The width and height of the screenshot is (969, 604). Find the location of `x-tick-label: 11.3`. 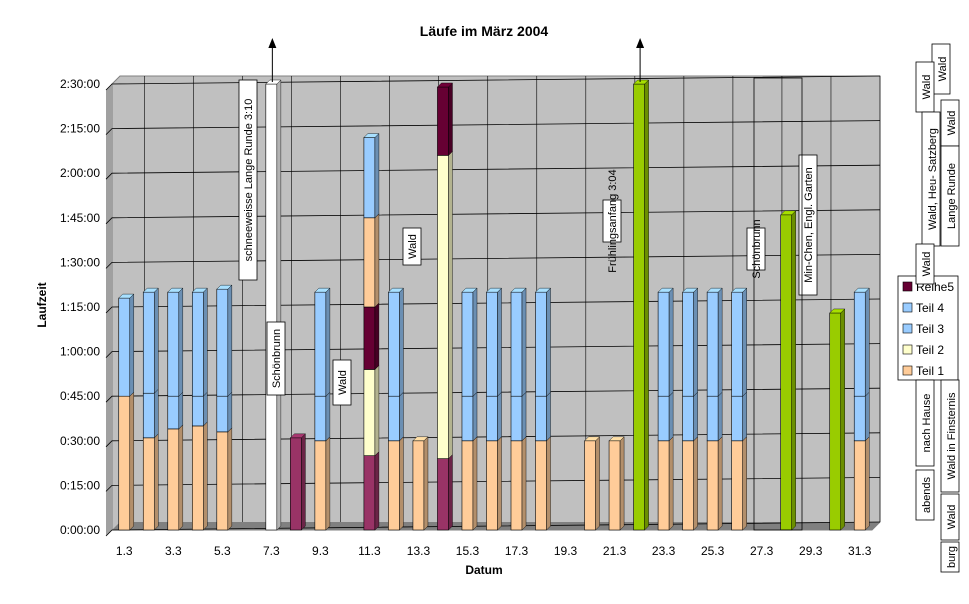

x-tick-label: 11.3 is located at coordinates (369, 551).